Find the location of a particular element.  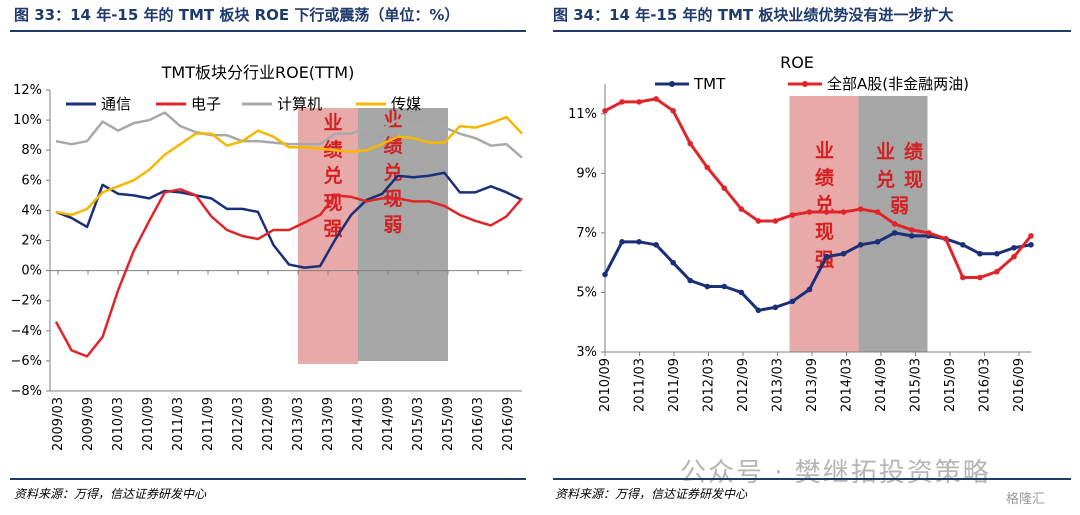

legend-label: 电子 is located at coordinates (206, 104).